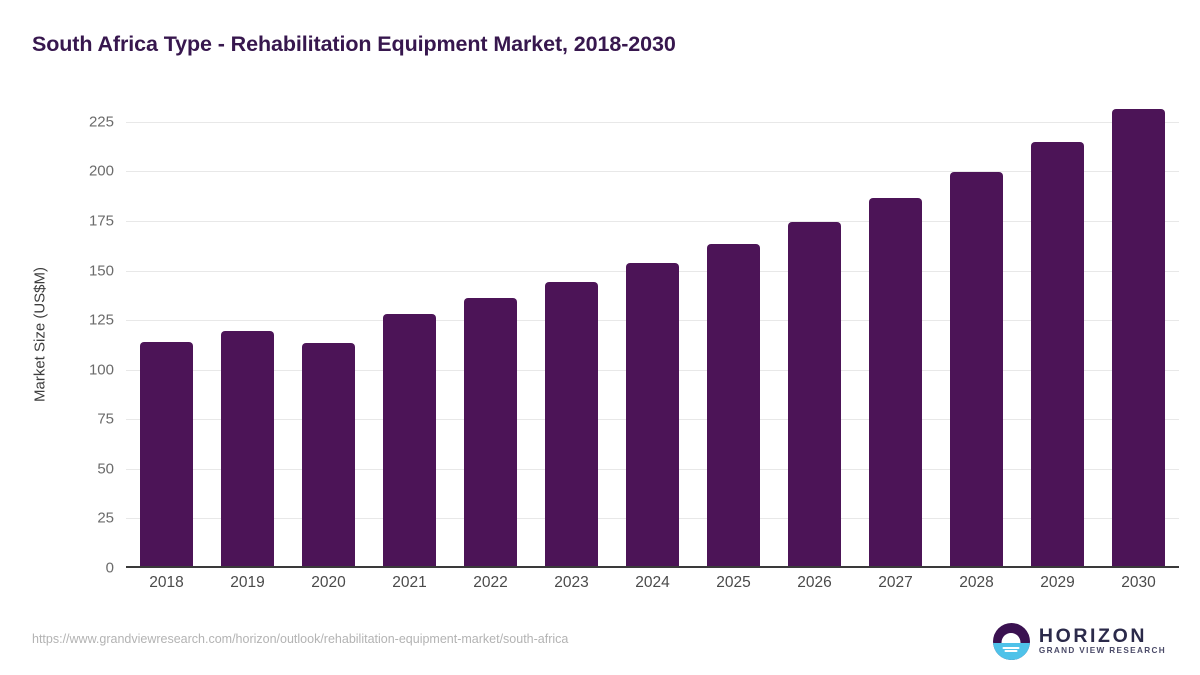  What do you see at coordinates (1011, 641) in the screenshot?
I see `horizon-sun-icon` at bounding box center [1011, 641].